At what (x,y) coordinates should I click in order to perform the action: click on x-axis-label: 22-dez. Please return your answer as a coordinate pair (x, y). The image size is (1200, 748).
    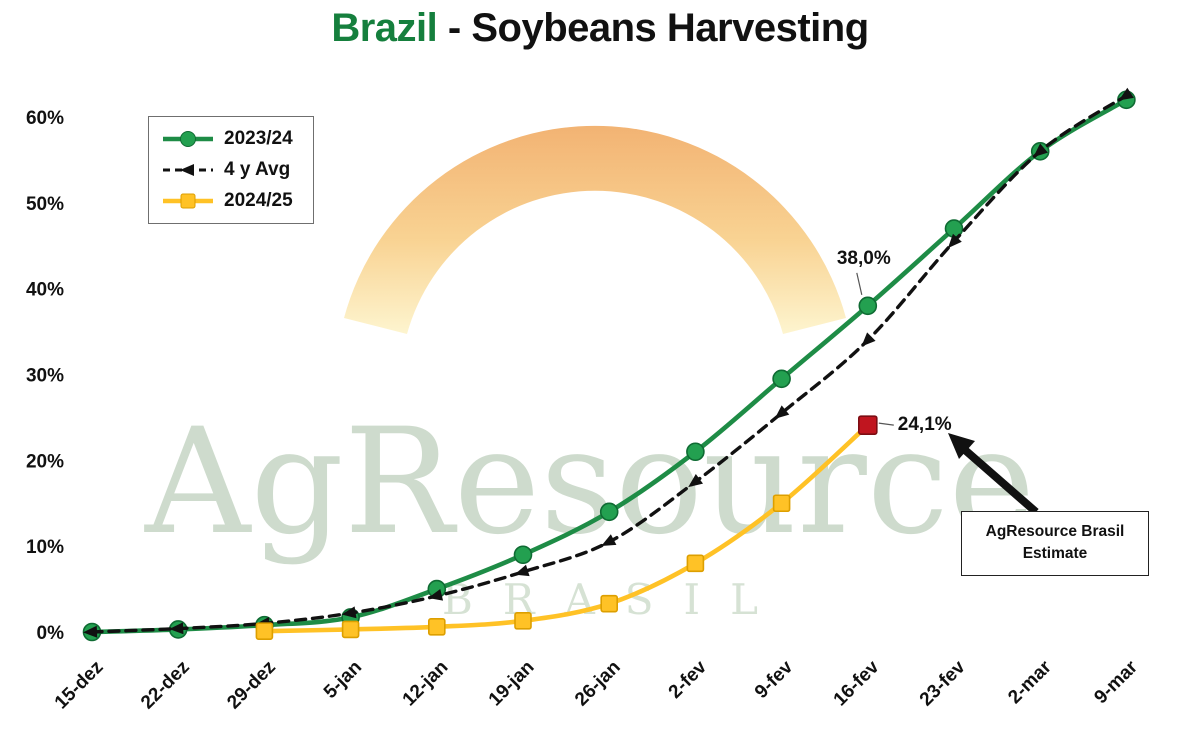
    Looking at the image, I should click on (165, 685).